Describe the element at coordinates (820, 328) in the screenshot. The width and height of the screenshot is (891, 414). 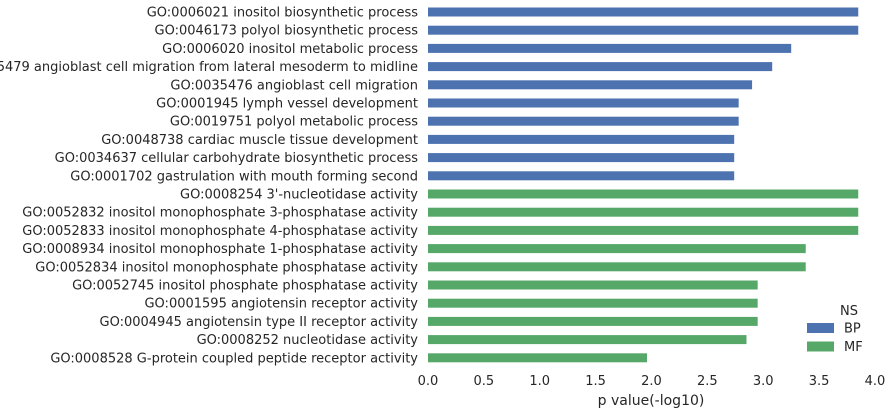
I see `legend-swatch-bp` at that location.